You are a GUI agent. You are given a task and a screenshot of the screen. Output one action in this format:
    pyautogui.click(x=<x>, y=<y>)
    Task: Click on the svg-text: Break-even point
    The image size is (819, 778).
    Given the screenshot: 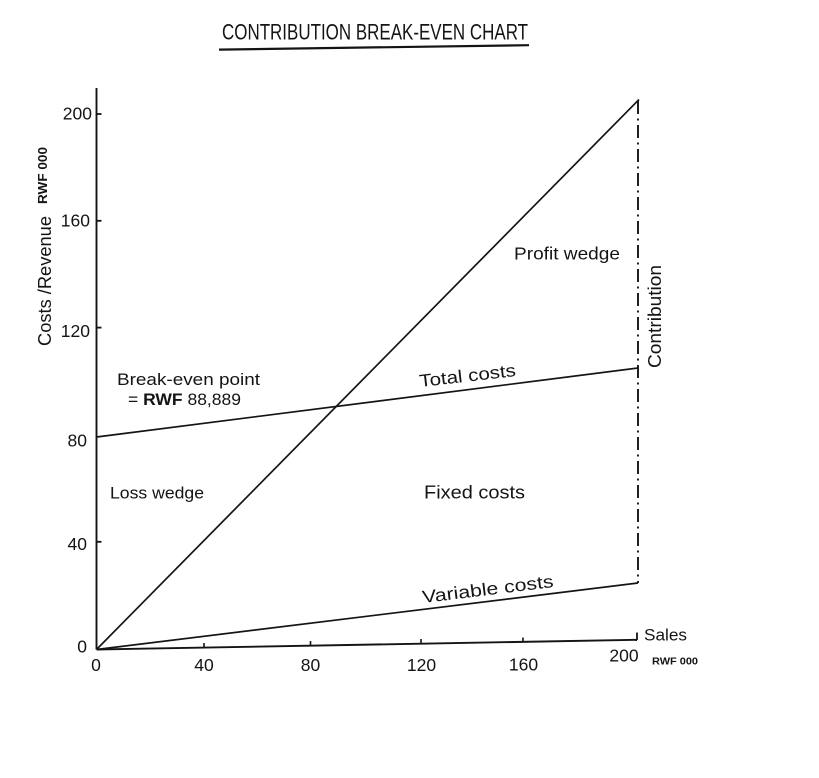 What is the action you would take?
    pyautogui.click(x=188, y=379)
    